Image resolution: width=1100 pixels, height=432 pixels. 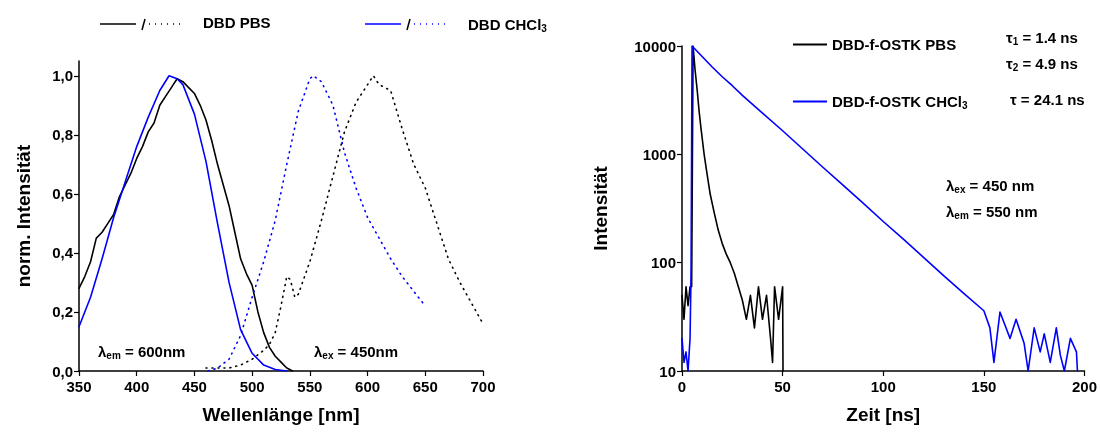 What do you see at coordinates (62, 135) in the screenshot?
I see `y-tick-label: 0,8` at bounding box center [62, 135].